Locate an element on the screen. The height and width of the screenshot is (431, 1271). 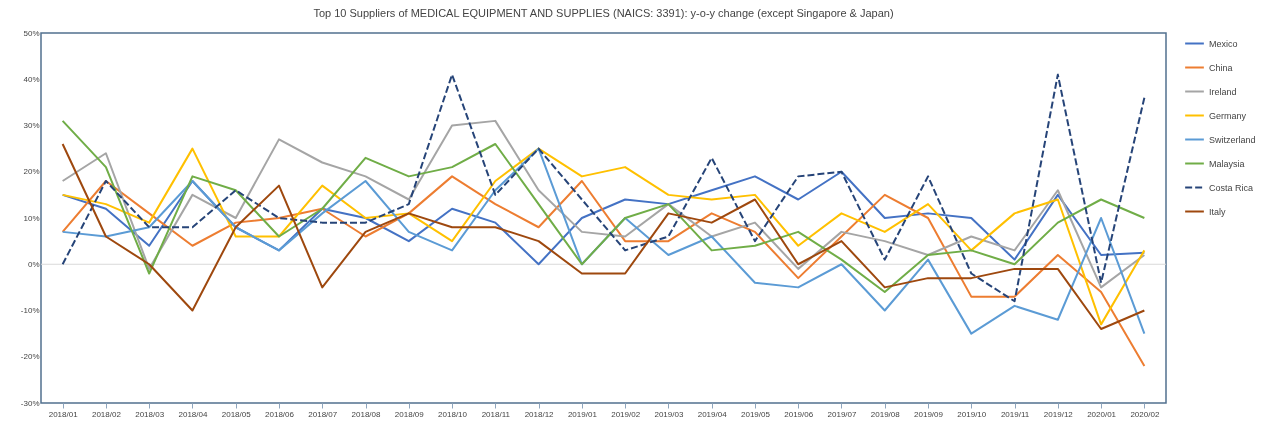
legend-label: Germany is located at coordinates (1228, 115).